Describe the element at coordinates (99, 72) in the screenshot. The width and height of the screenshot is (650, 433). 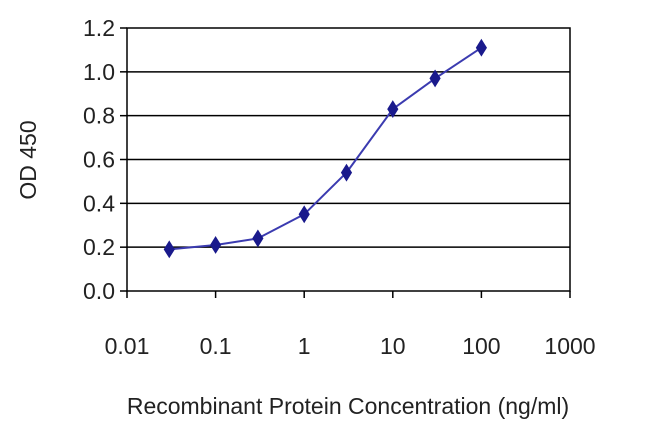
I see `y-tick-label: 1.0` at that location.